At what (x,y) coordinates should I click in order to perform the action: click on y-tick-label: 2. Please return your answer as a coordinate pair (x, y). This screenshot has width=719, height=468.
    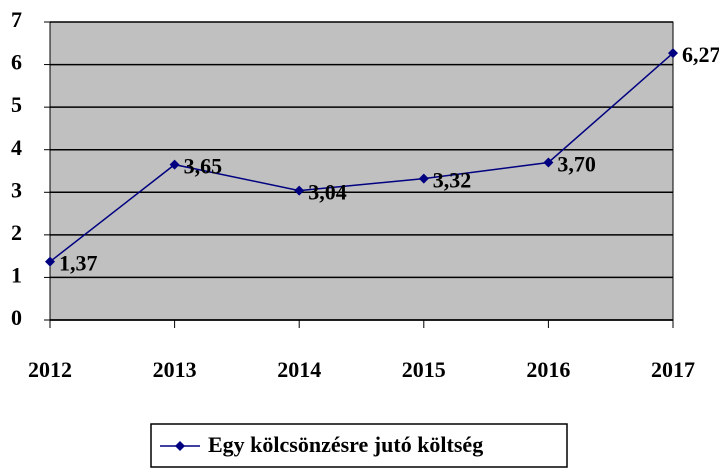
    Looking at the image, I should click on (16, 232).